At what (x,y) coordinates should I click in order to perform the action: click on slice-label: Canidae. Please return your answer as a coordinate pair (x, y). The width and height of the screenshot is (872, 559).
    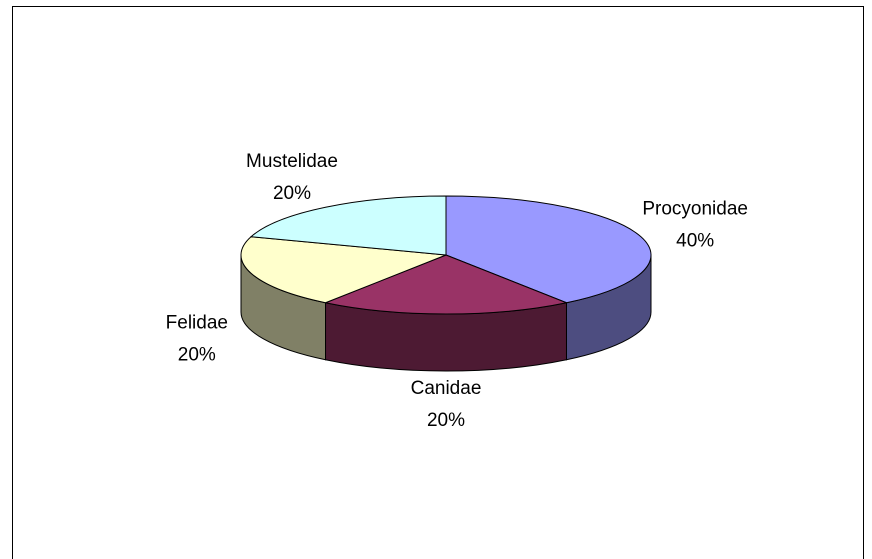
    Looking at the image, I should click on (446, 388).